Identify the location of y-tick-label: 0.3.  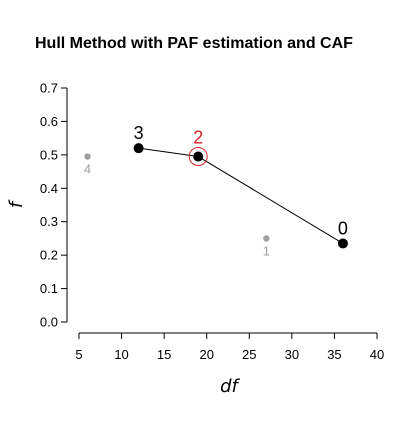
(49, 221).